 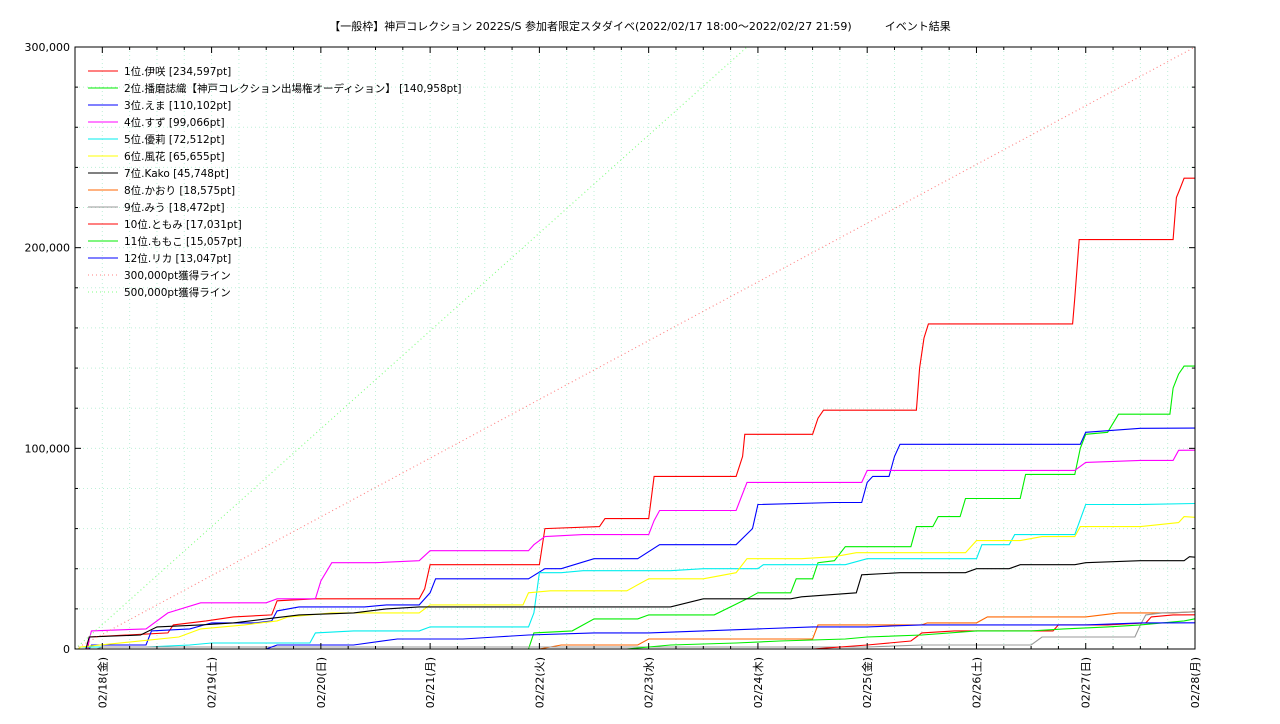 What do you see at coordinates (183, 224) in the screenshot?
I see `legend-label-10: 10位.ともみ [17,031pt]` at bounding box center [183, 224].